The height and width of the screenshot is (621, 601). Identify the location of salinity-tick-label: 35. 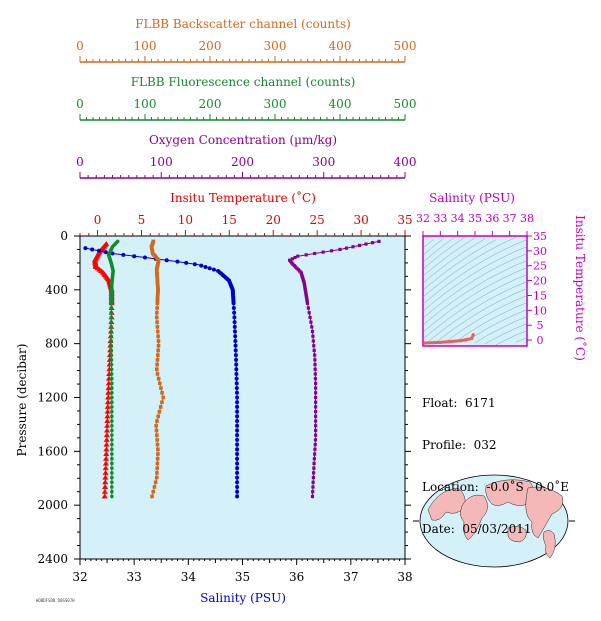
(242, 577).